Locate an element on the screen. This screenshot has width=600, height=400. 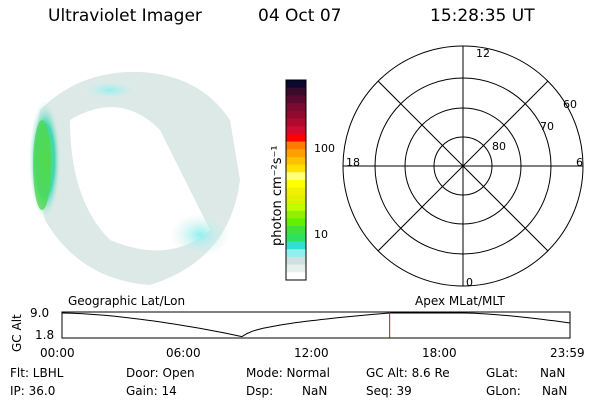
dsp-label: Dsp: is located at coordinates (260, 391).